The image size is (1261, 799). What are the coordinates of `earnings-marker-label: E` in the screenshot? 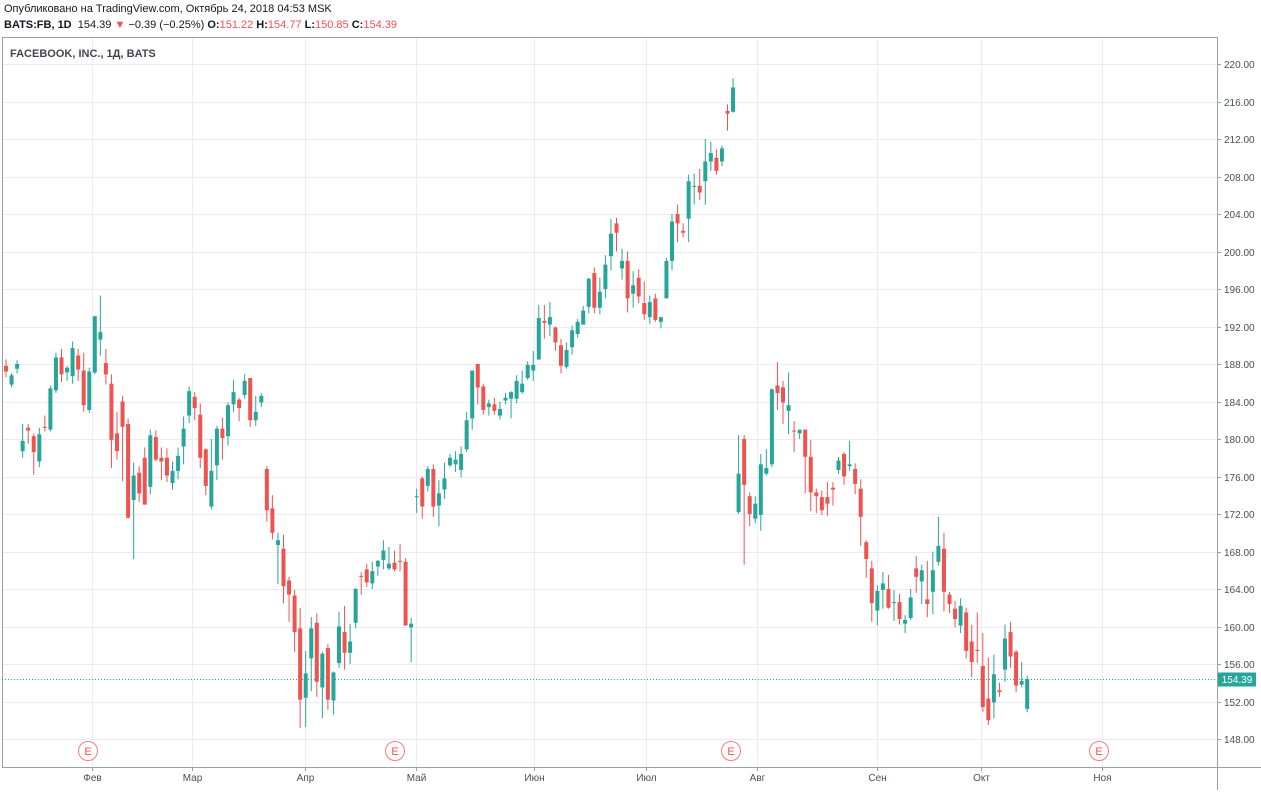 It's located at (87, 752).